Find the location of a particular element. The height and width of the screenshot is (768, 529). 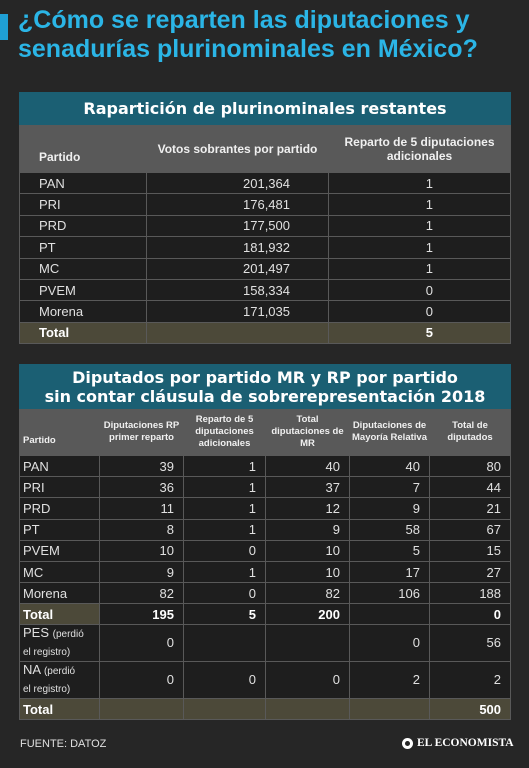

table2-total-majority is located at coordinates (389, 709).